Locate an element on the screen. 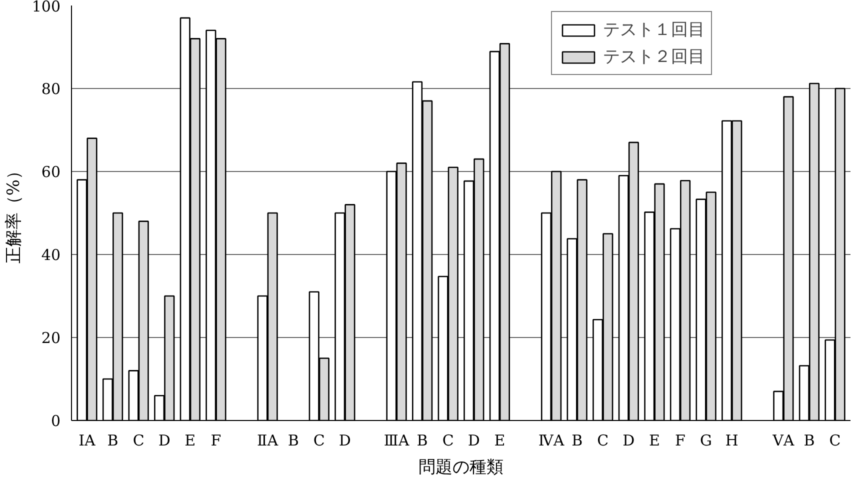  x-tick-label: ⅢA is located at coordinates (397, 441).